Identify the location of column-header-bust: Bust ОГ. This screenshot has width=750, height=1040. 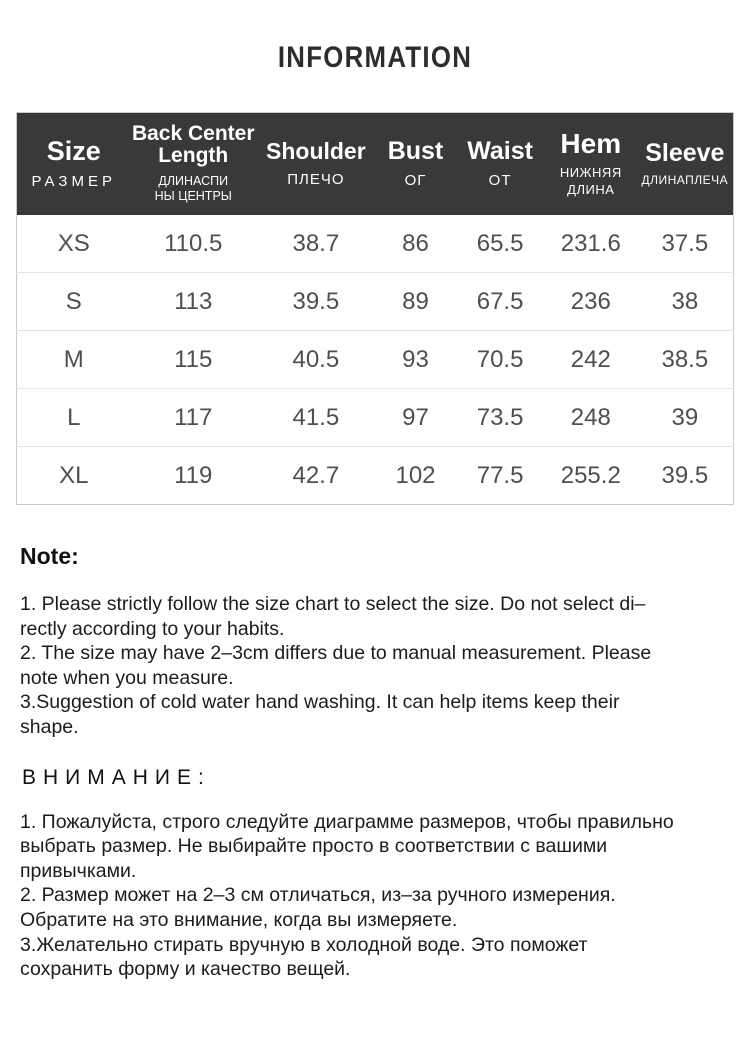
(415, 164).